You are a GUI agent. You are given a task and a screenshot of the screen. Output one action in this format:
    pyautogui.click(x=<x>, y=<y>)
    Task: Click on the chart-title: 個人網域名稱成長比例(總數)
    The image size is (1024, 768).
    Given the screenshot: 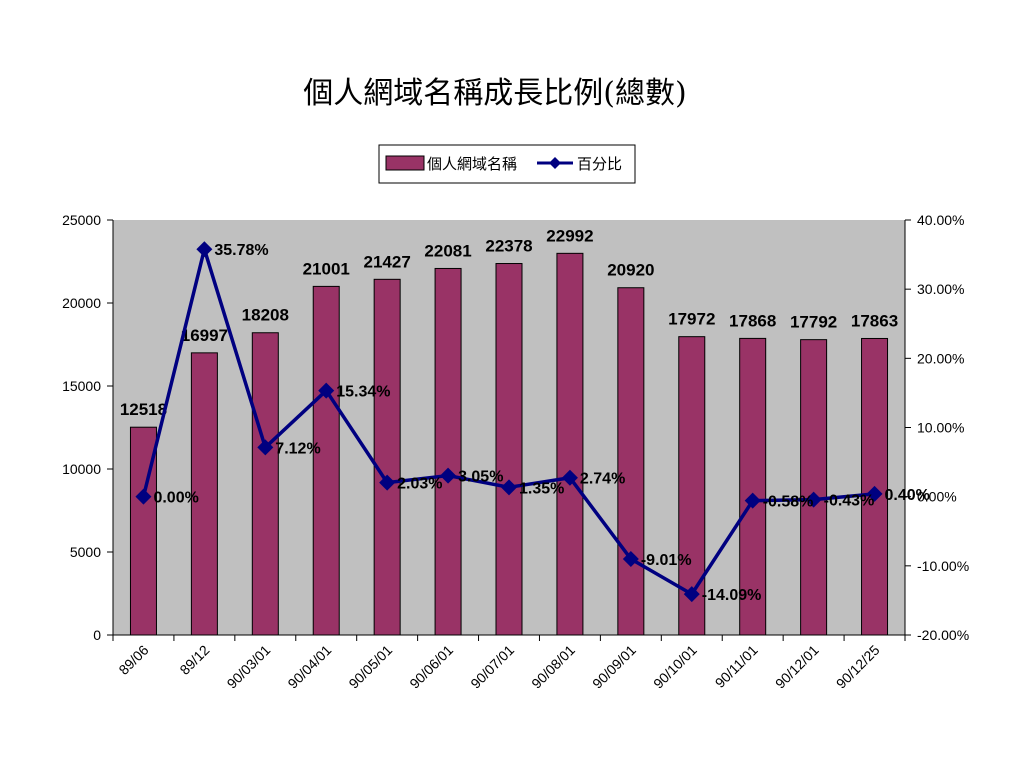 What is the action you would take?
    pyautogui.click(x=494, y=93)
    